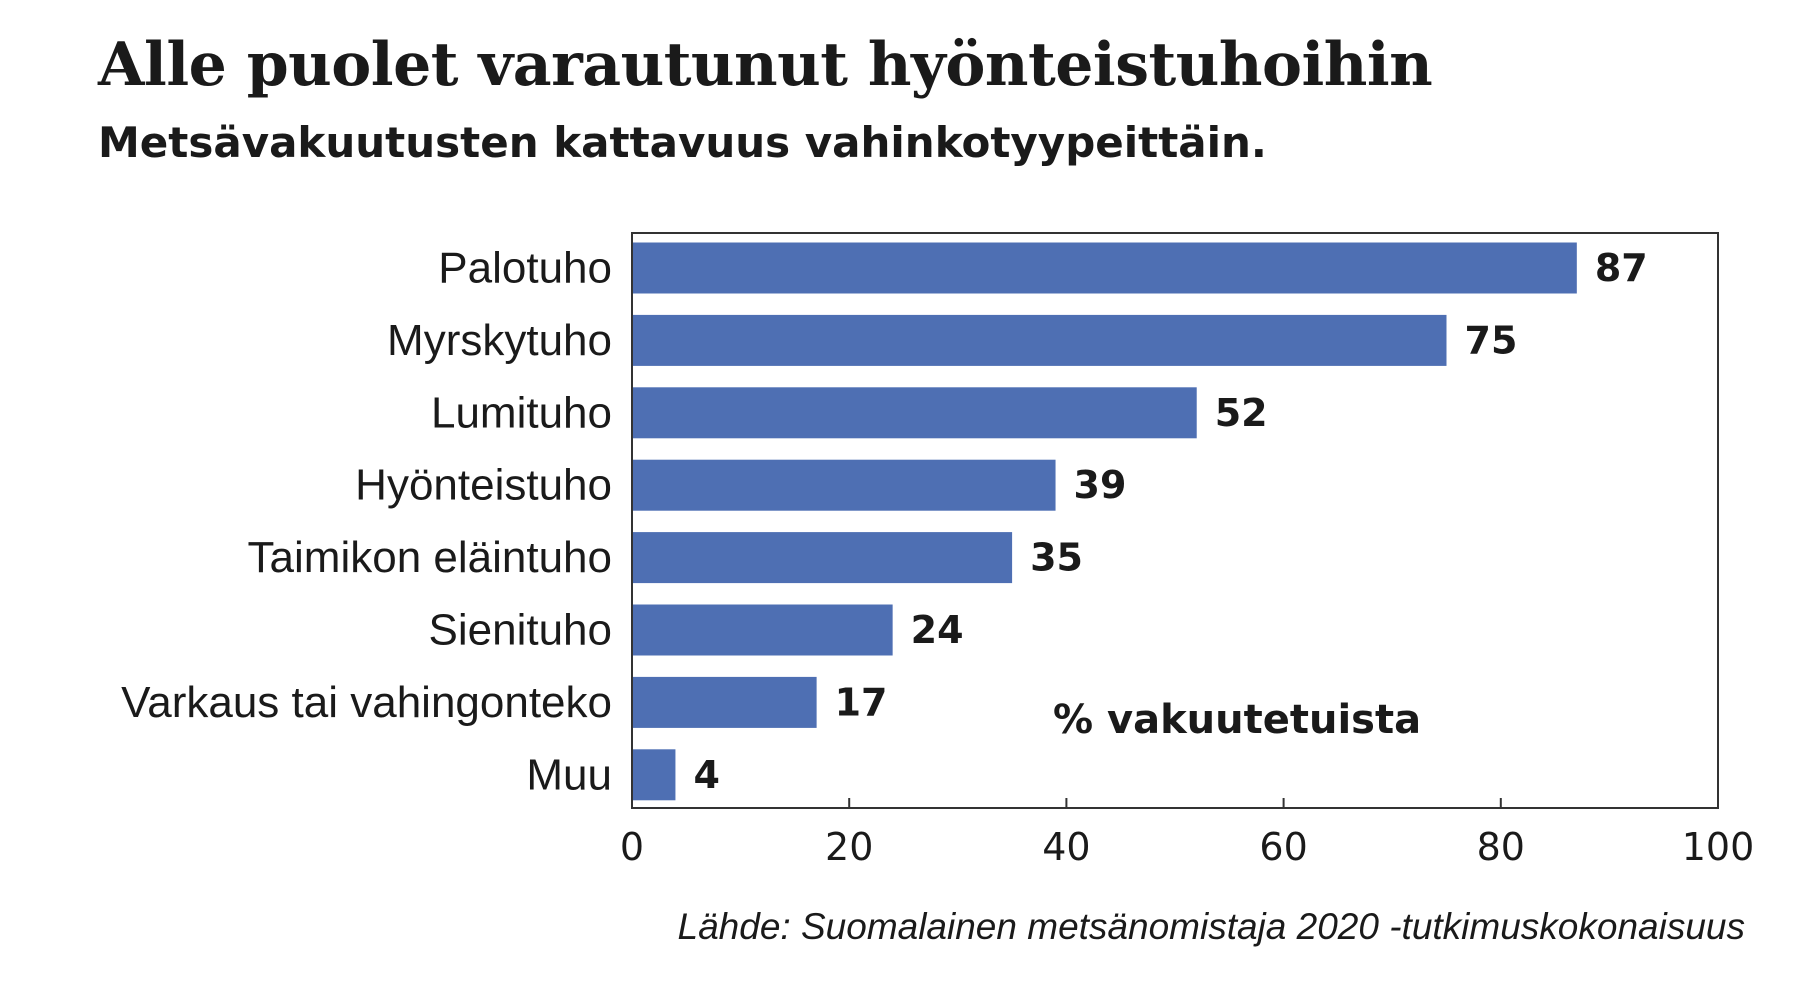  I want to click on category-label: Sienituho, so click(520, 630).